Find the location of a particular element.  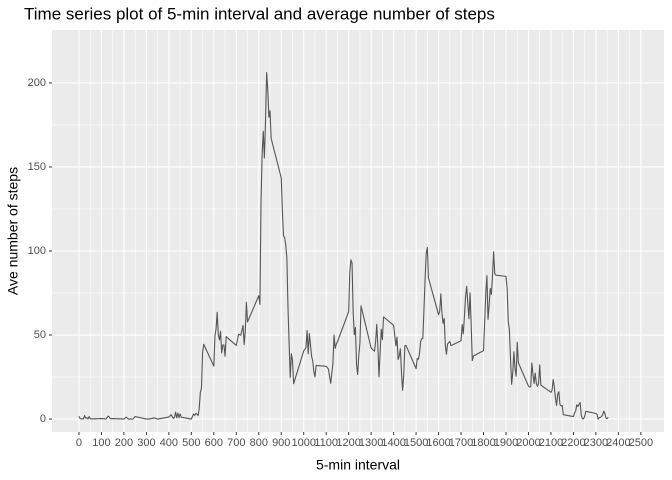

x-tick-label: 1300 is located at coordinates (371, 443).